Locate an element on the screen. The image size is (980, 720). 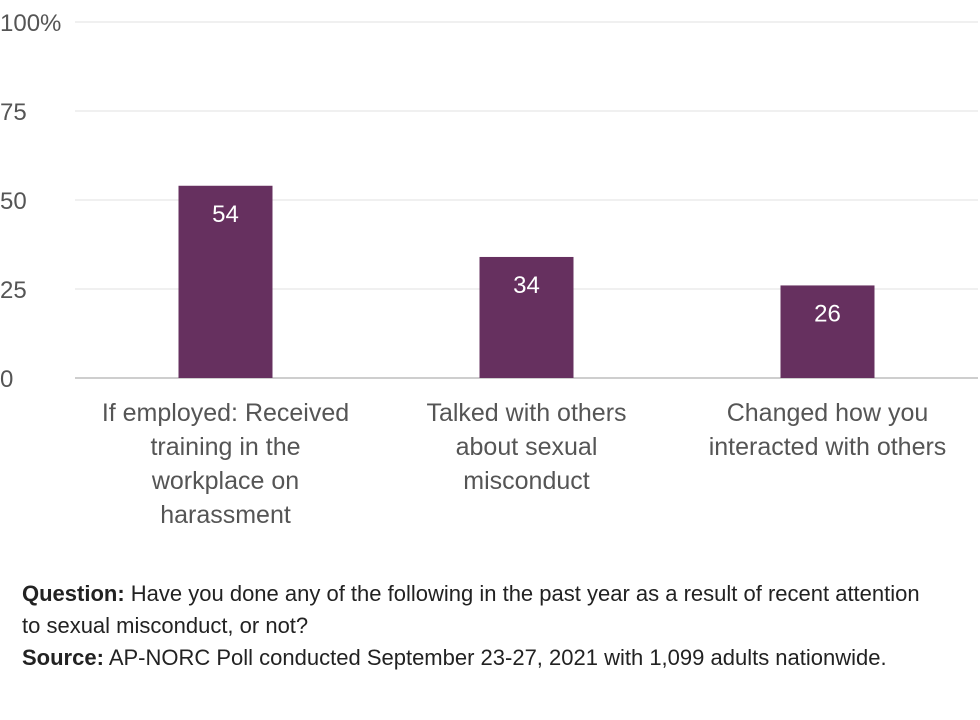
y-tick-label: 25 is located at coordinates (13, 290).